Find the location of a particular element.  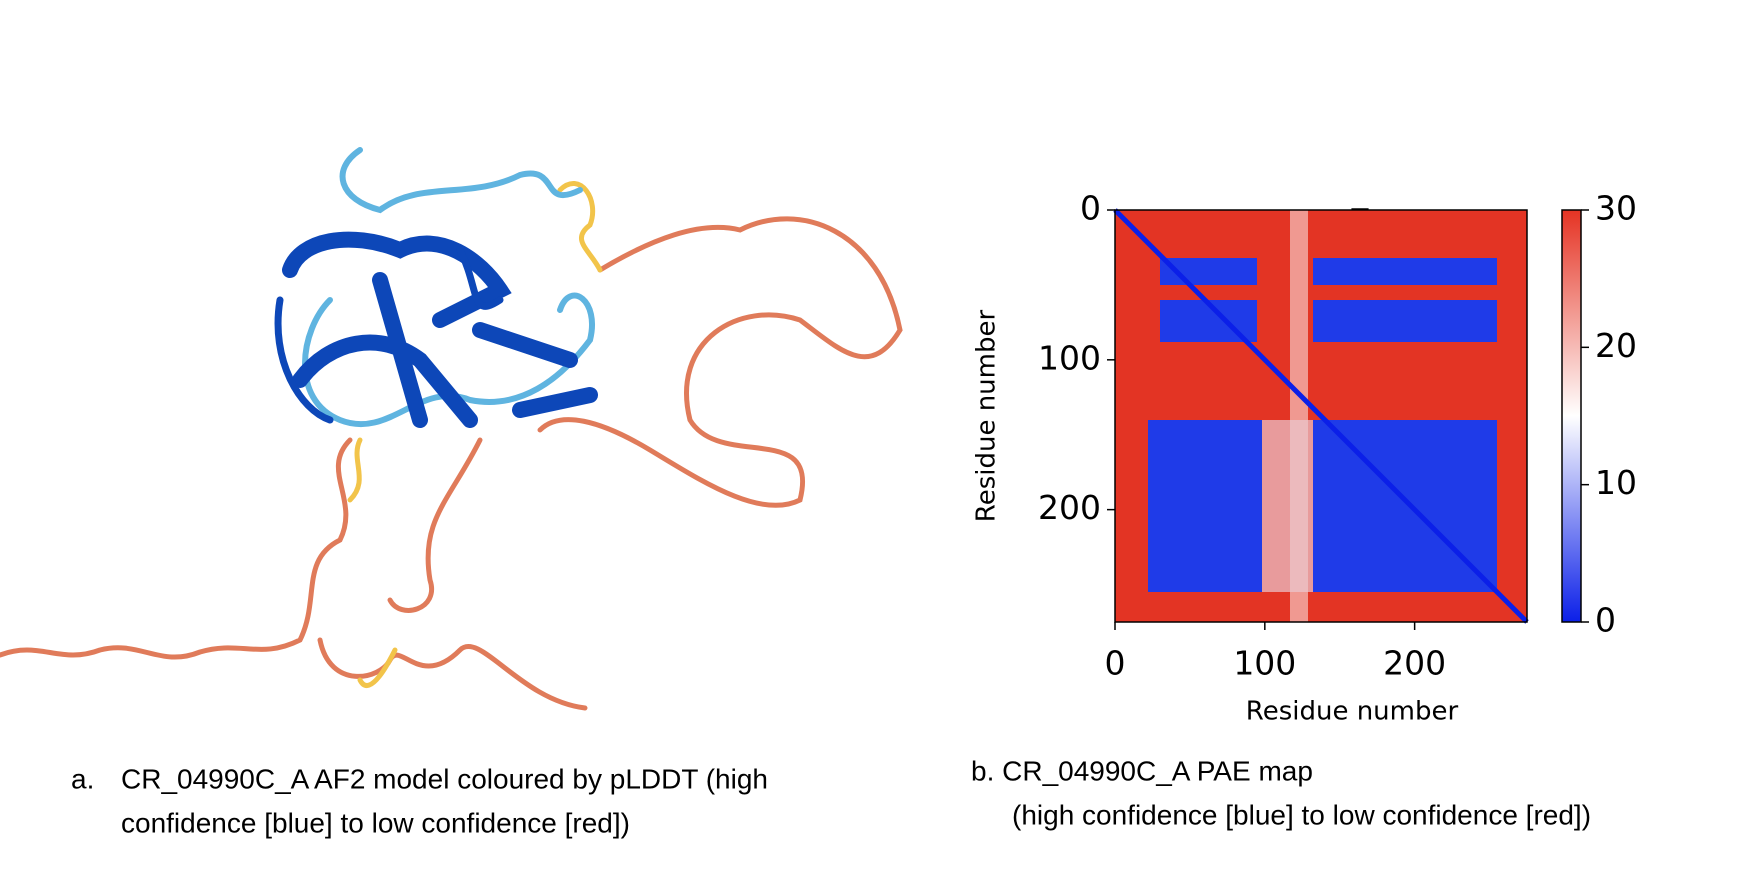

caption-label: a. is located at coordinates (82, 778).